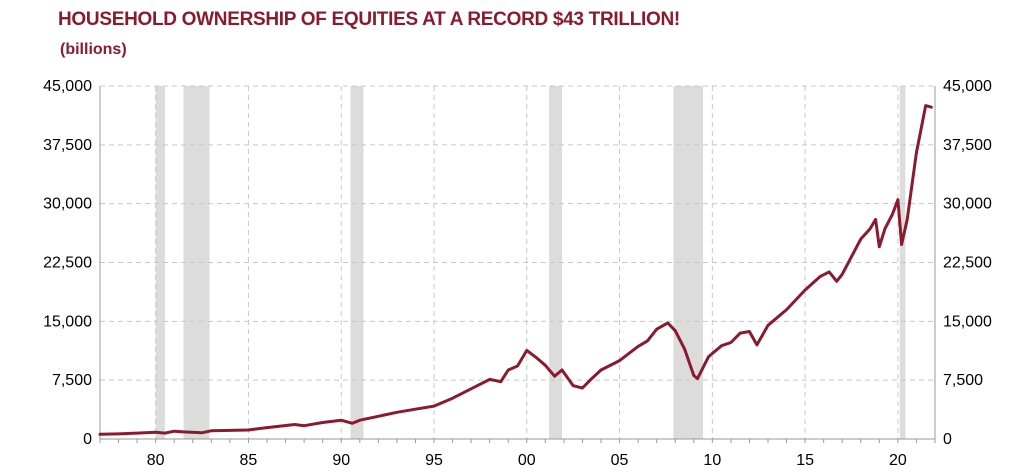 This screenshot has width=1024, height=475. I want to click on x-tick-label: 00, so click(527, 460).